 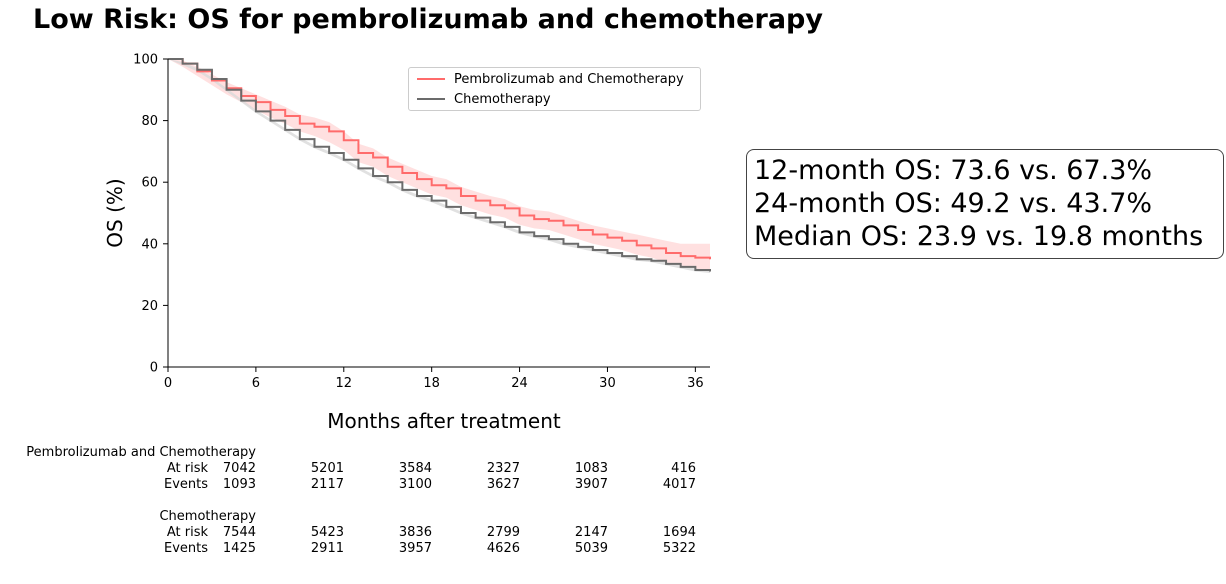 What do you see at coordinates (503, 468) in the screenshot?
I see `risk-table-cell: 2327` at bounding box center [503, 468].